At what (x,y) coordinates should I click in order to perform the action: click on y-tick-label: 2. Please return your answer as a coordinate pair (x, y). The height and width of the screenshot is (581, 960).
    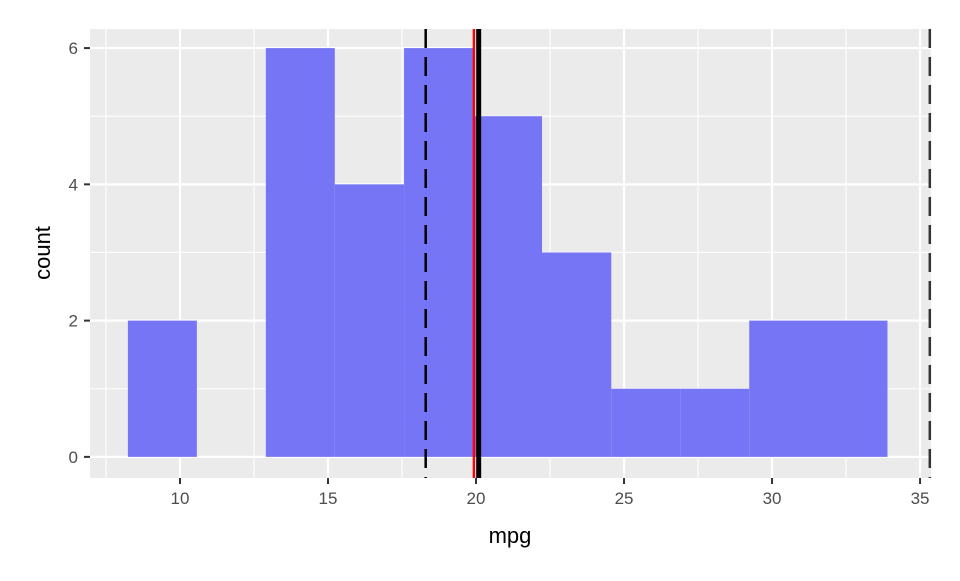
    Looking at the image, I should click on (73, 321).